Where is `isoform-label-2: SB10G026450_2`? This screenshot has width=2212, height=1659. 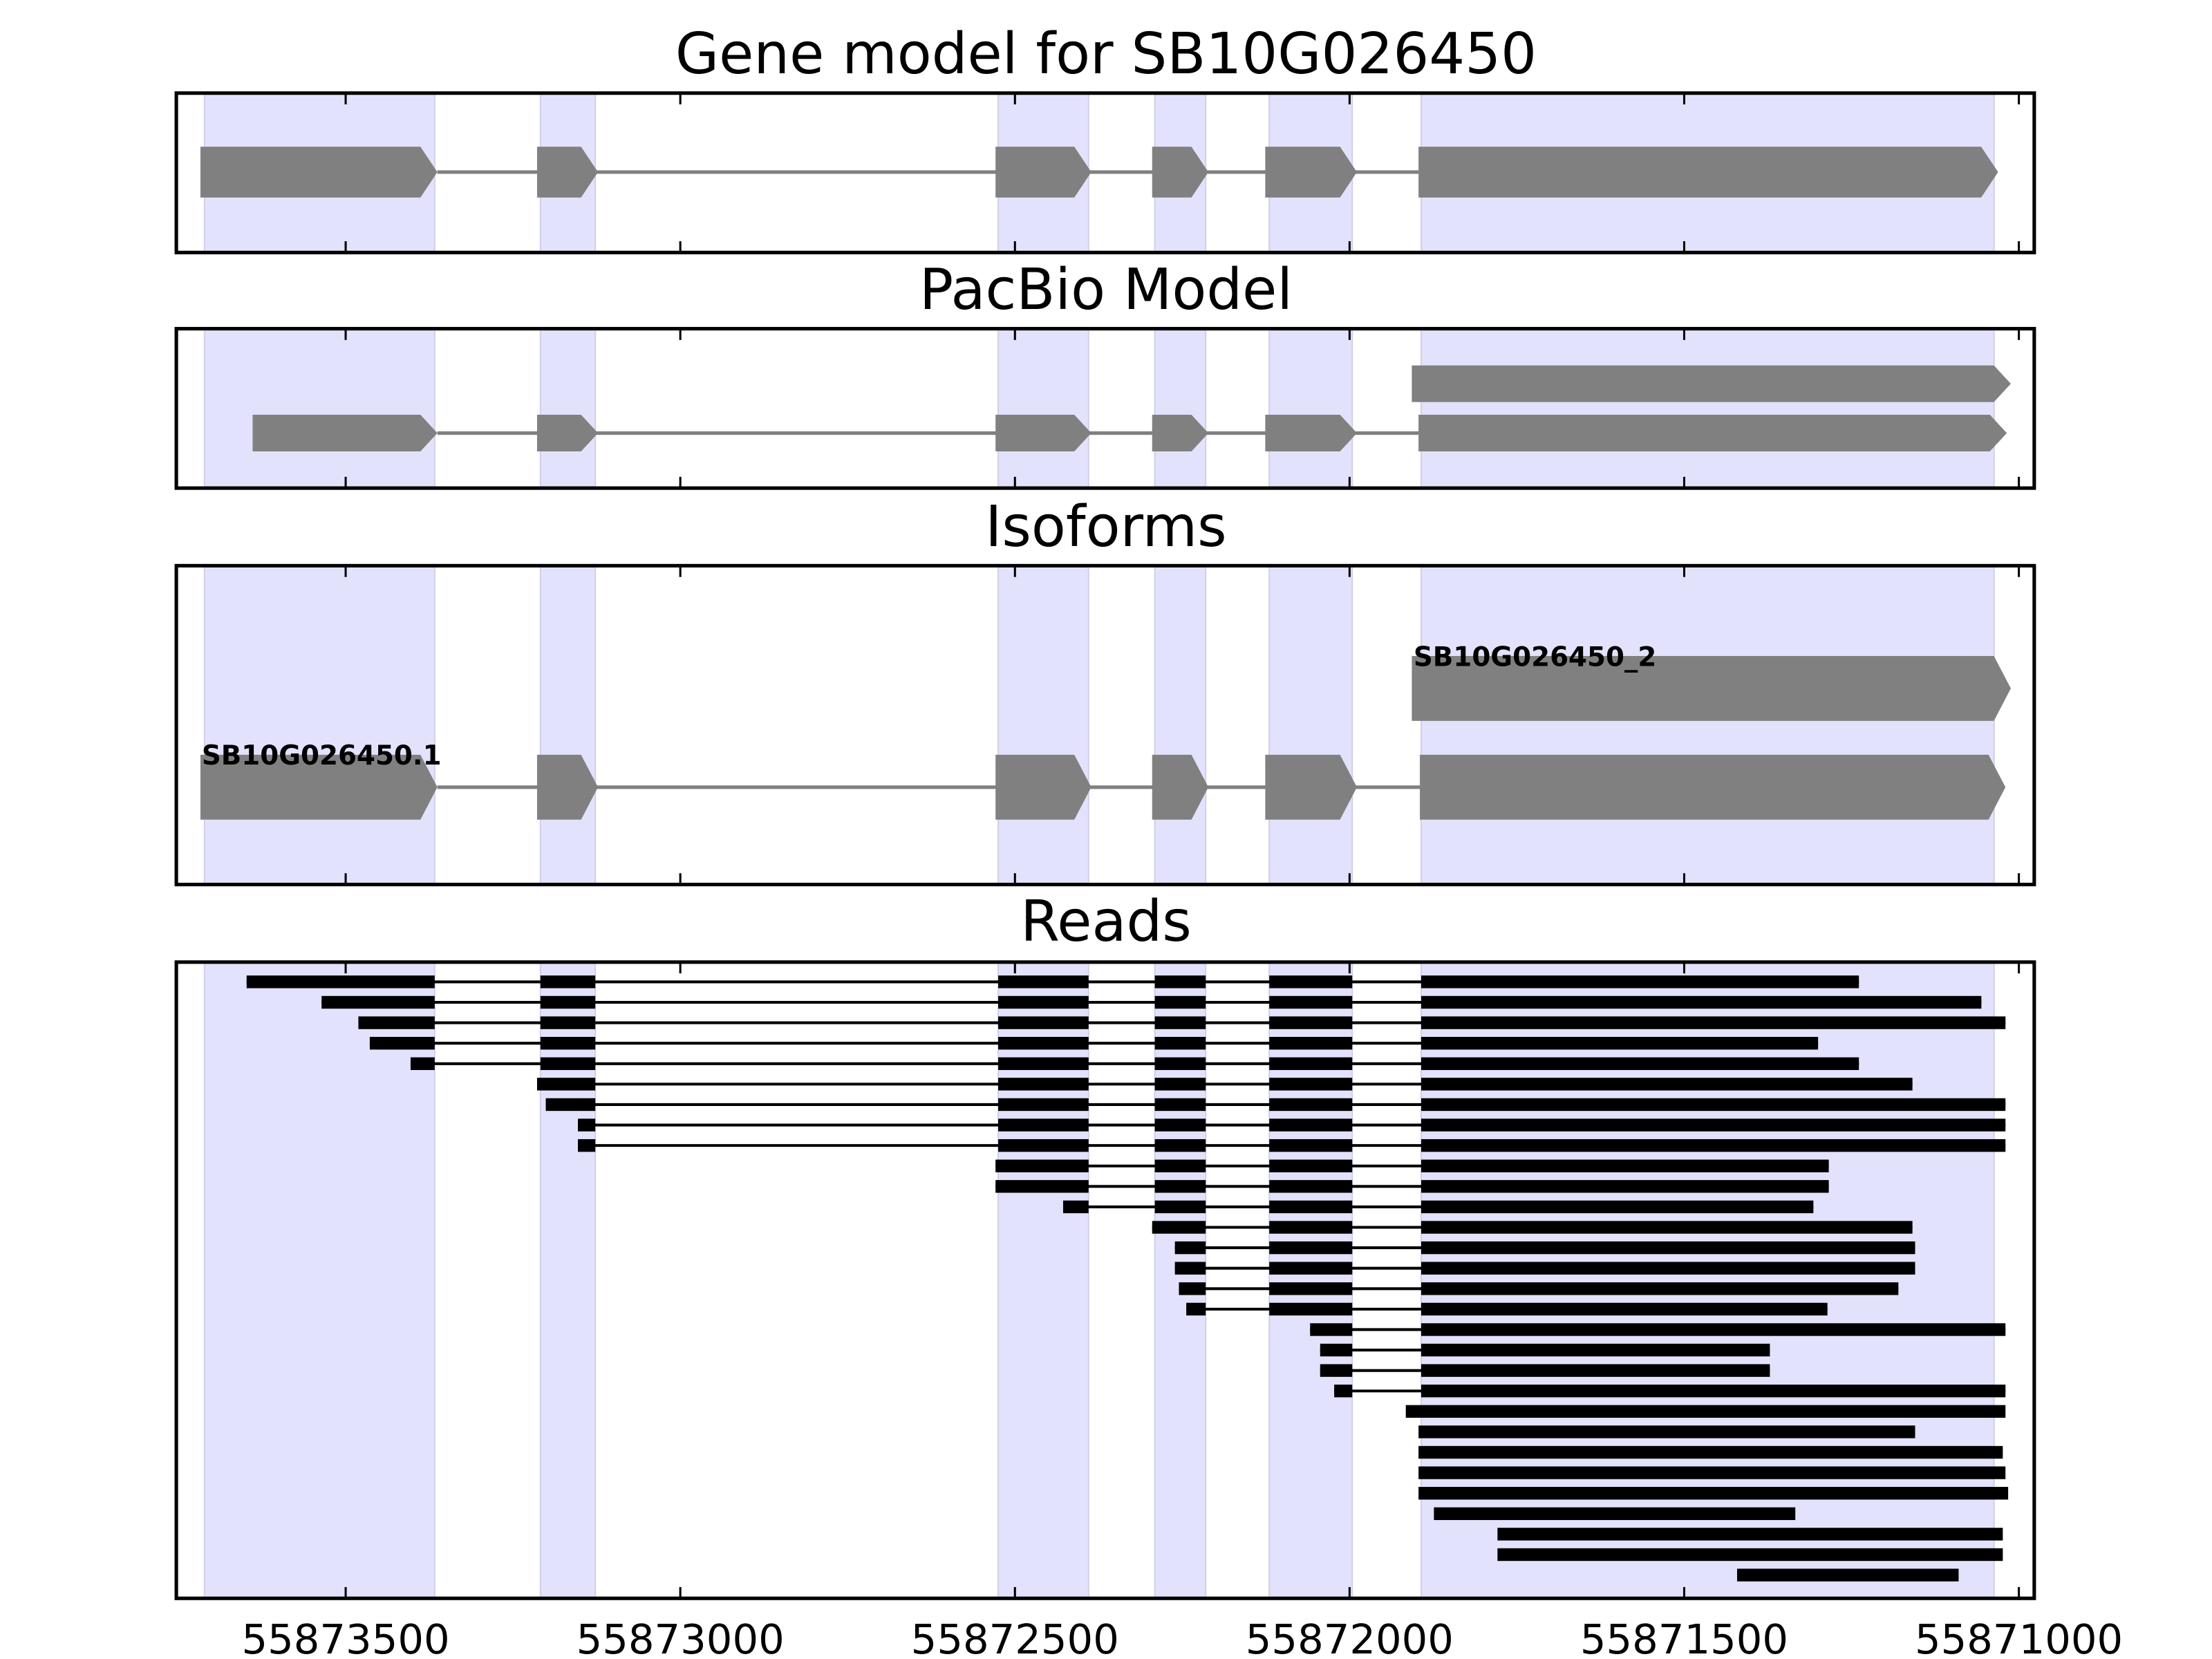
isoform-label-2: SB10G026450_2 is located at coordinates (1535, 657).